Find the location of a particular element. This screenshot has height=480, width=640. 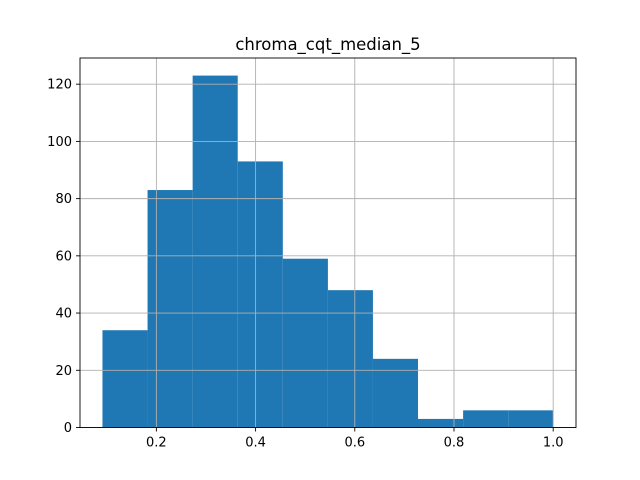

y-tick-label: 80 is located at coordinates (63, 199).